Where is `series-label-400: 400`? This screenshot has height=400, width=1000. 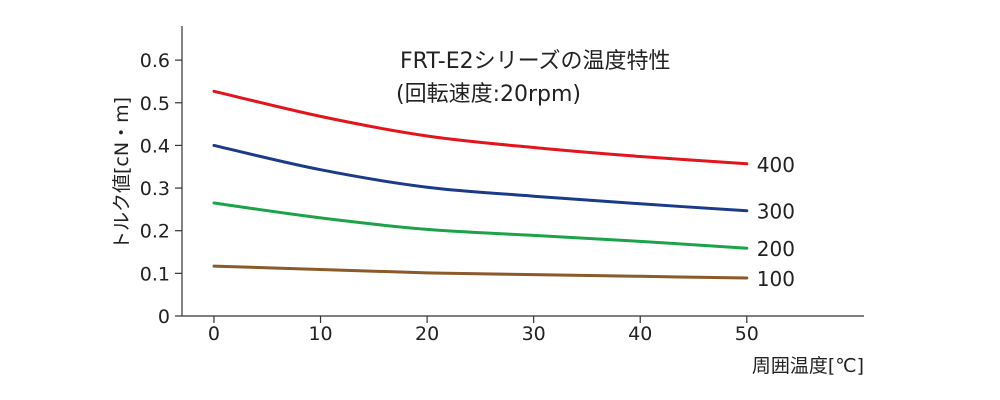 series-label-400: 400 is located at coordinates (776, 165).